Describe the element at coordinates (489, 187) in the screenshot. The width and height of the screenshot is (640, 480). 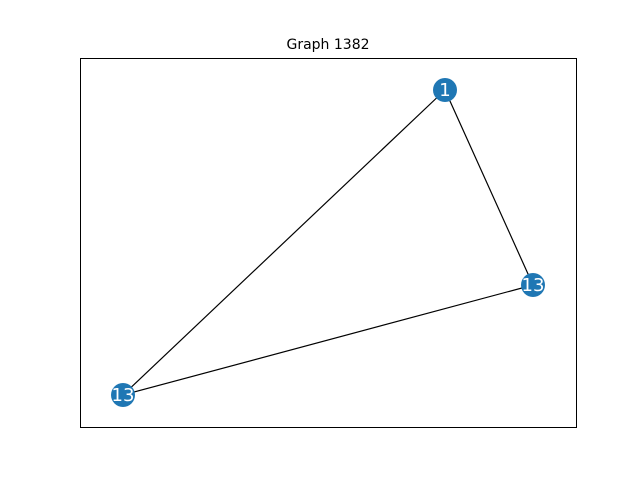
I see `graph-edge-n1-n2` at that location.